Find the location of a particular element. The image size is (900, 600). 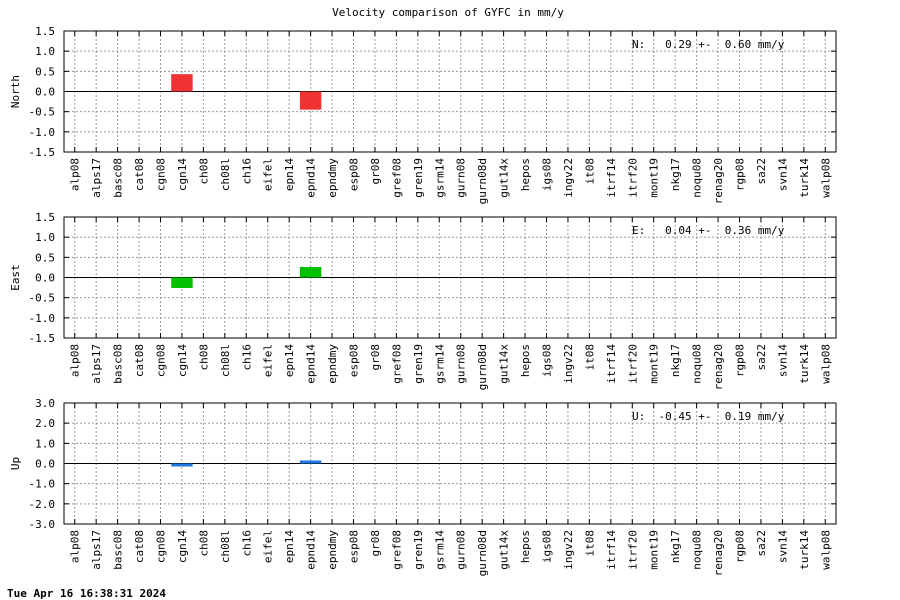

x-tick-label: turk14 is located at coordinates (804, 178).